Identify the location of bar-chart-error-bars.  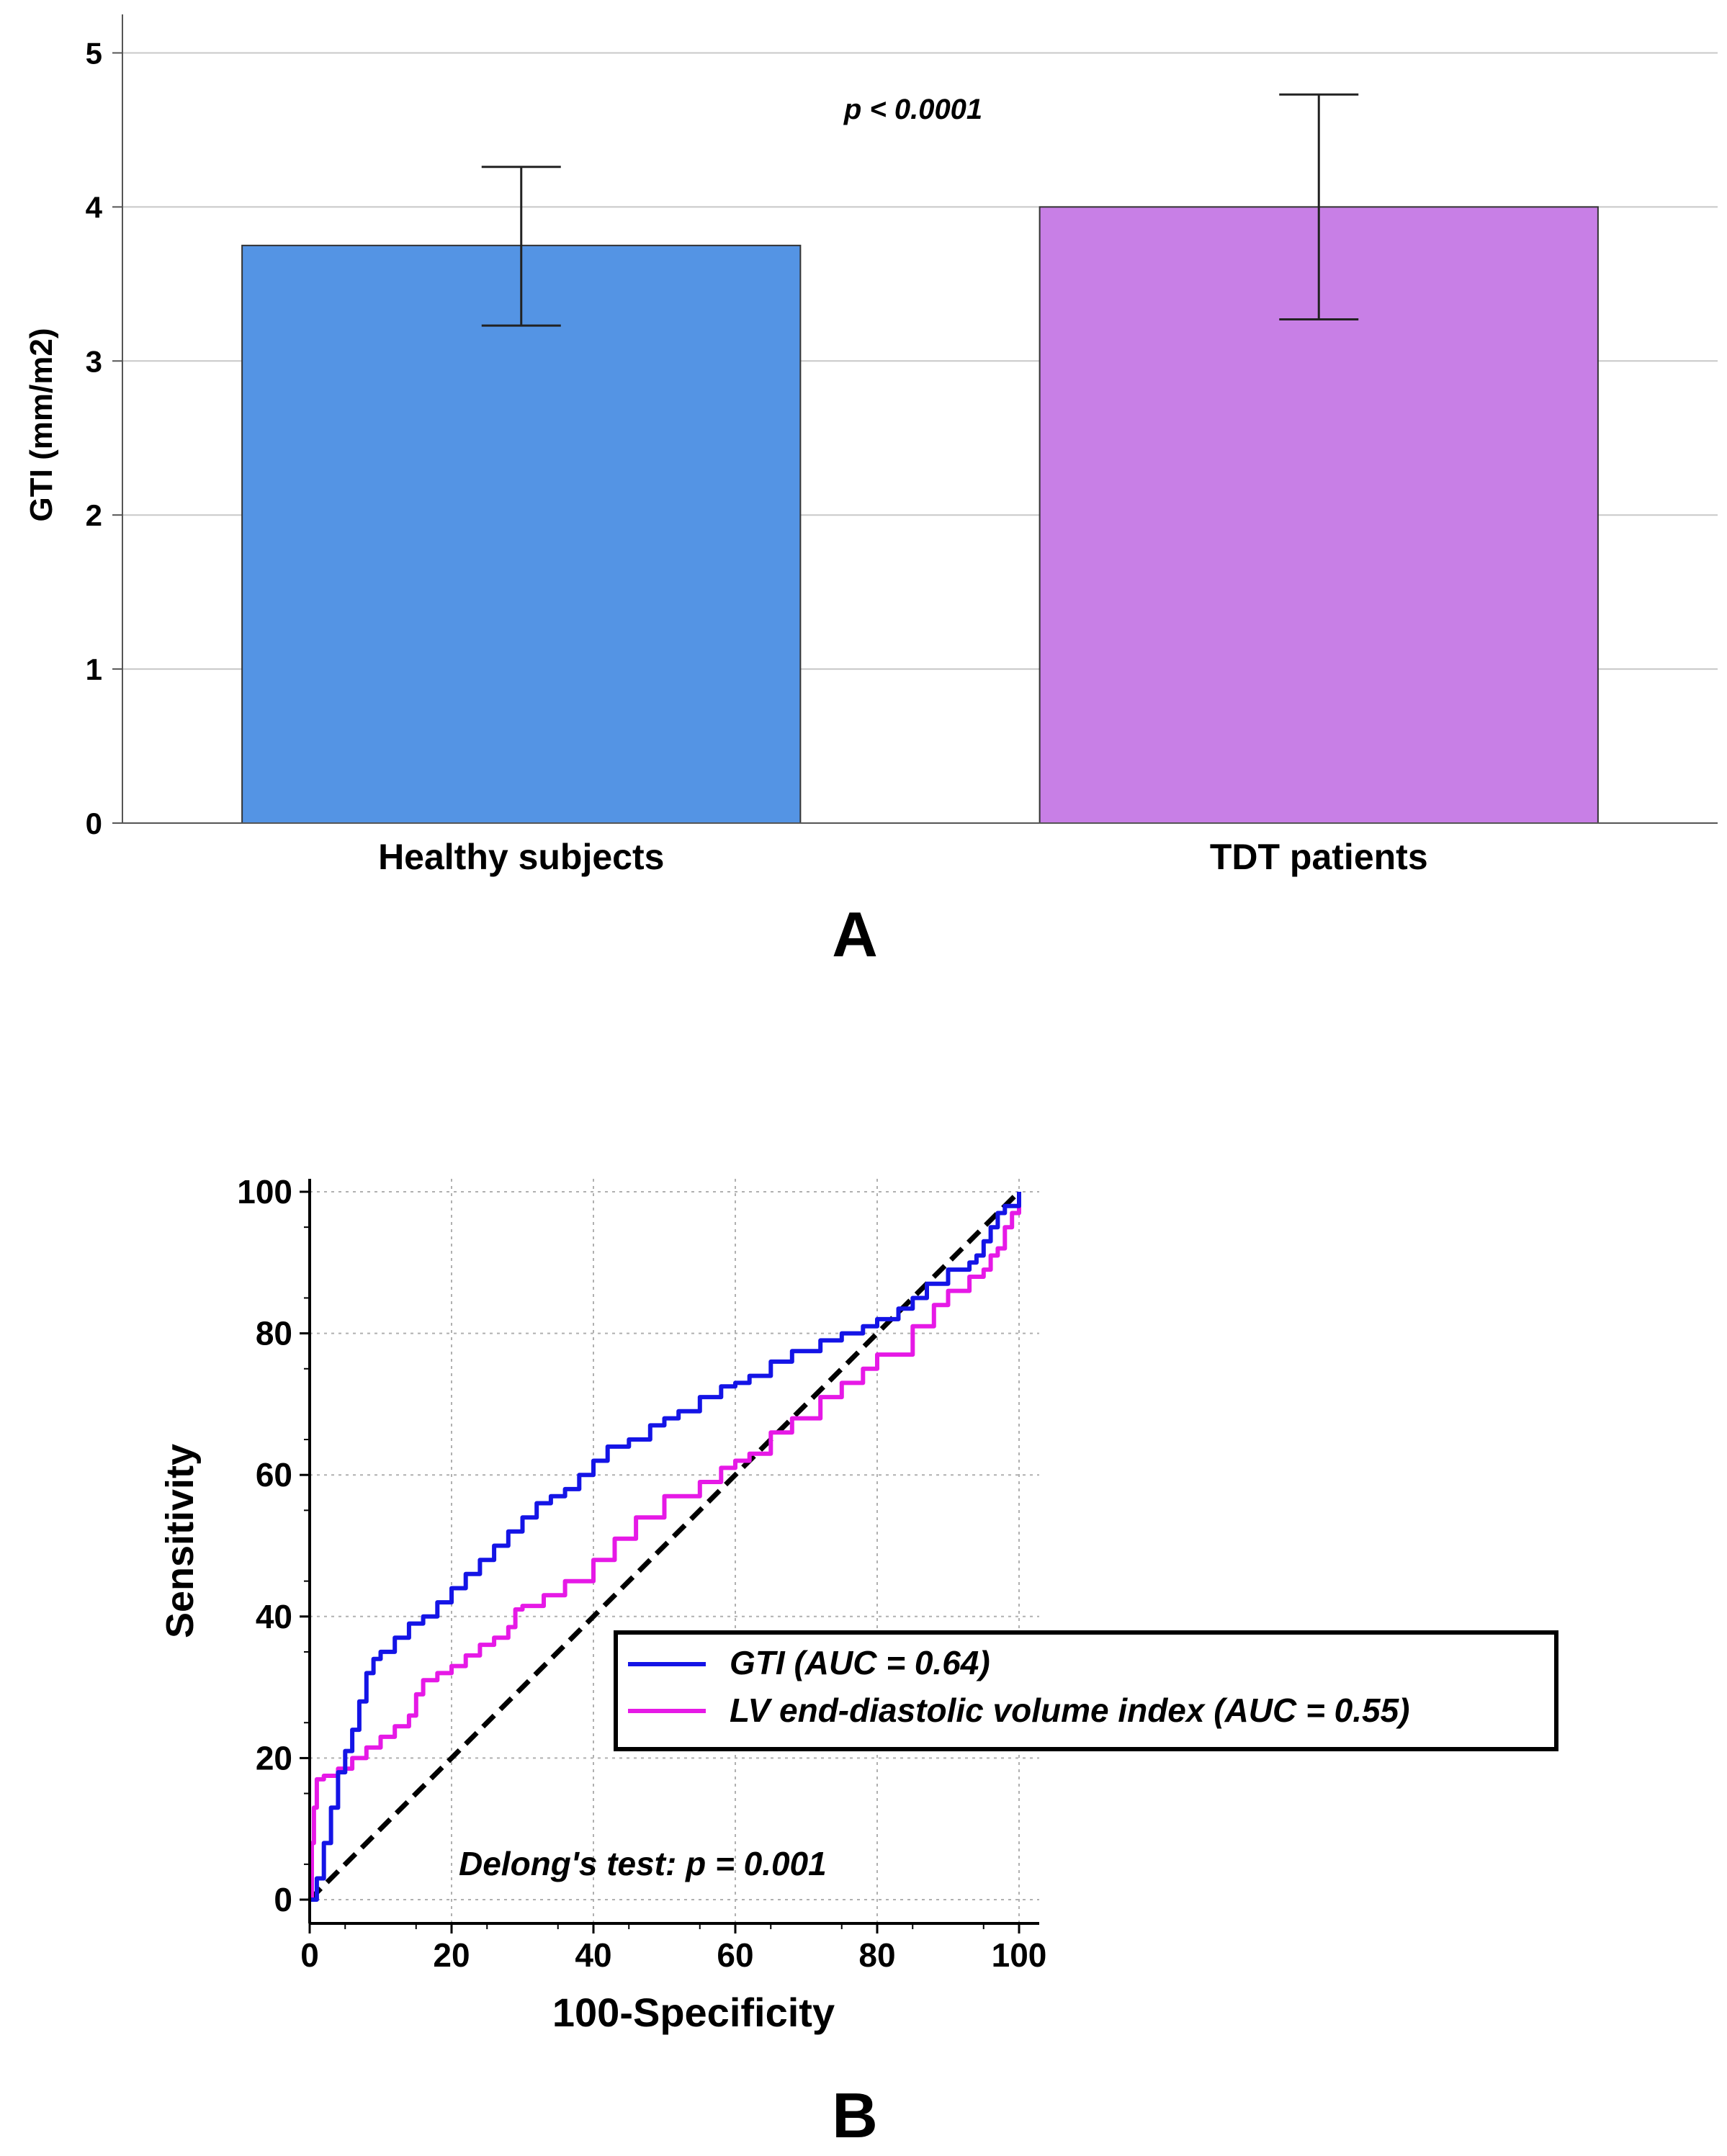
(920, 210).